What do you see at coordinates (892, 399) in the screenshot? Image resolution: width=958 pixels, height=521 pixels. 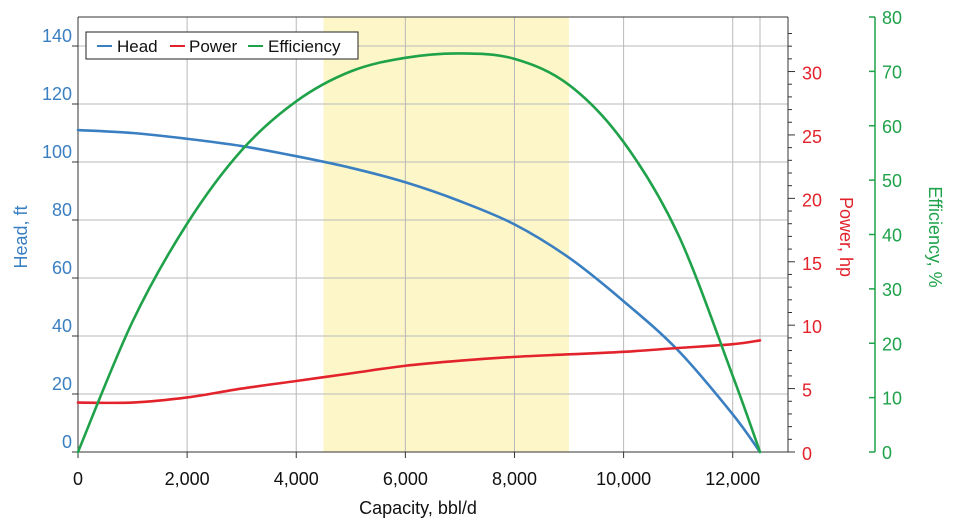 I see `efficiency-tick-label: 10` at bounding box center [892, 399].